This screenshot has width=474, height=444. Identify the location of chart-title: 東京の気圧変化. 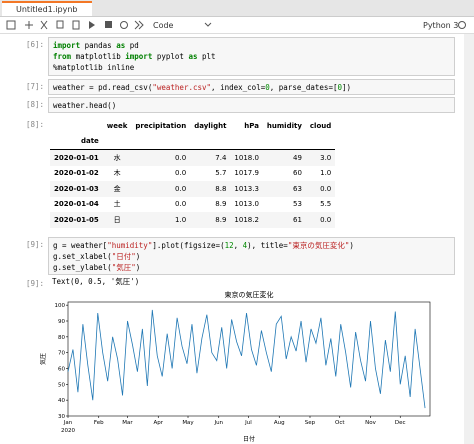
(249, 294).